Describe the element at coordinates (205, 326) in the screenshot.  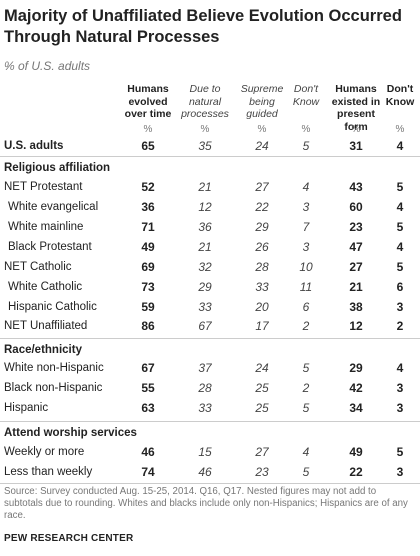
I see `cell-natural: 67` at that location.